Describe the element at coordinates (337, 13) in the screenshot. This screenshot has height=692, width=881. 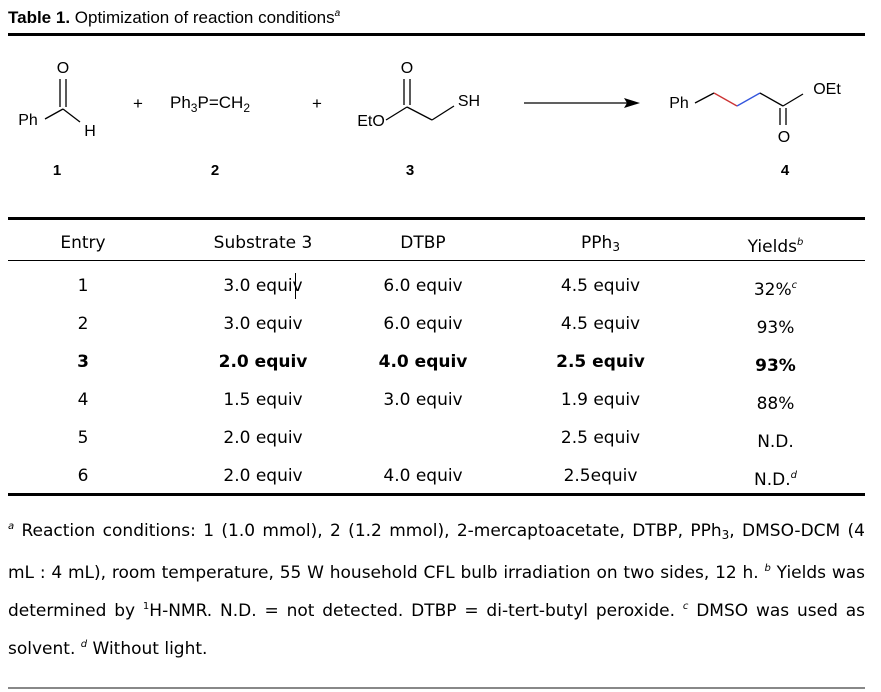
I see `caption-note-mark: a` at that location.